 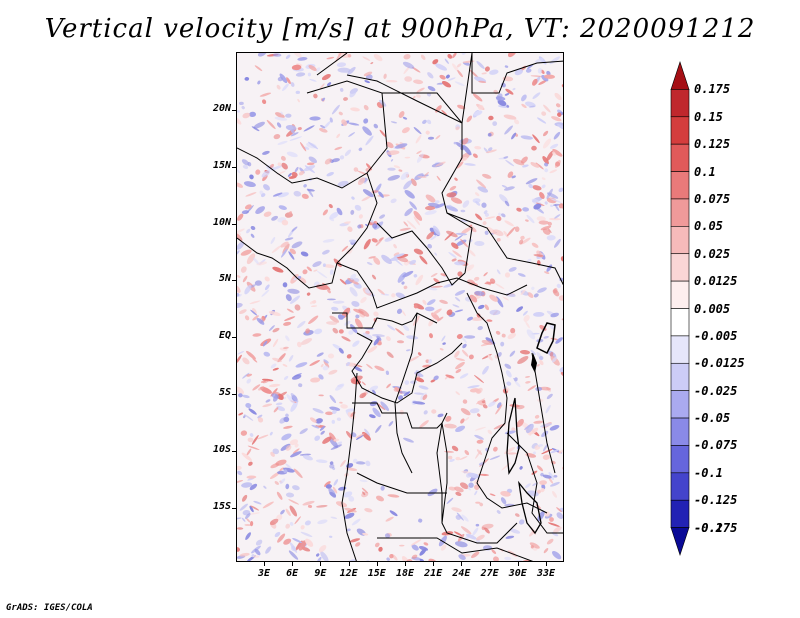 What do you see at coordinates (221, 165) in the screenshot?
I see `latitude-label: 15N` at bounding box center [221, 165].